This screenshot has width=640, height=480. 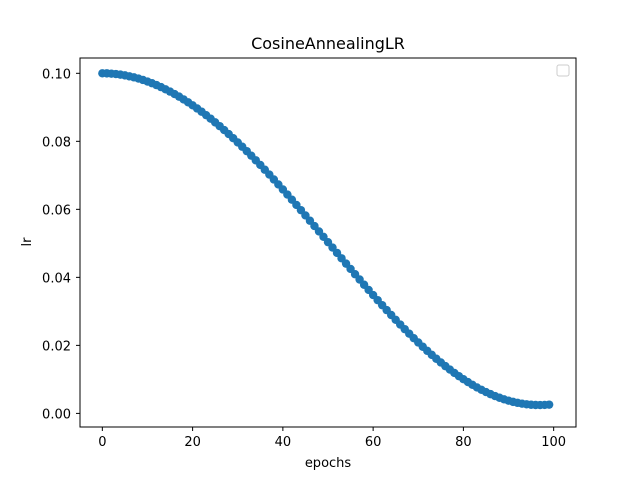 I want to click on x-tick-label: 100, so click(x=553, y=442).